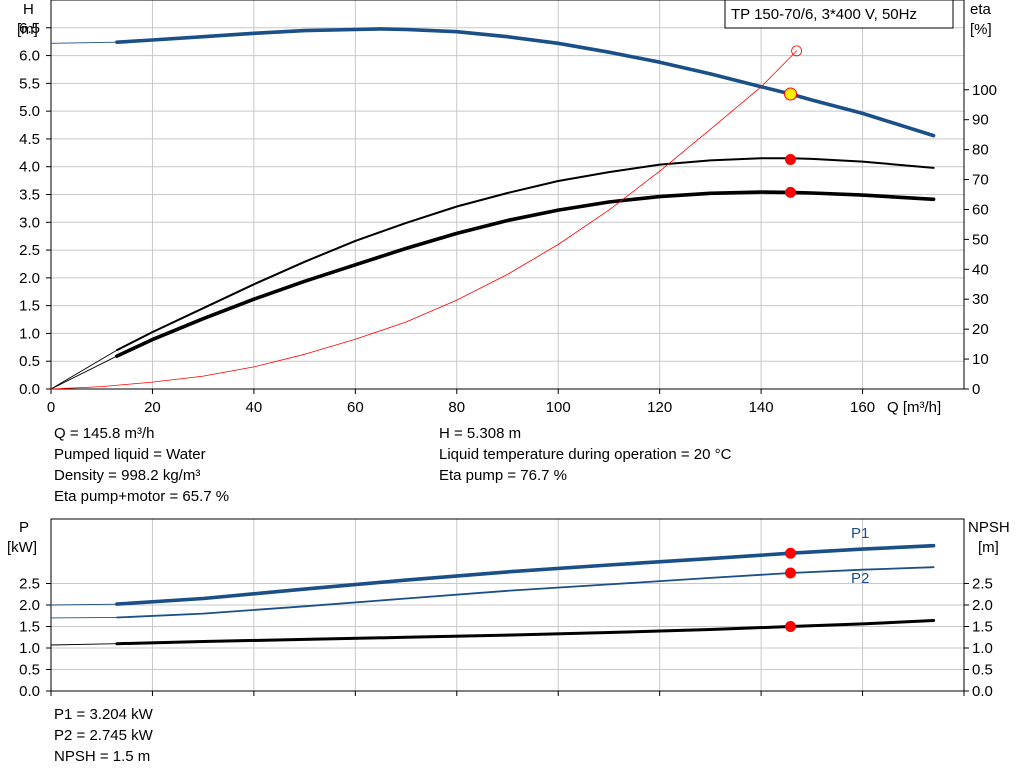 Image resolution: width=1024 pixels, height=781 pixels. I want to click on pump-label-box, so click(839, 14).